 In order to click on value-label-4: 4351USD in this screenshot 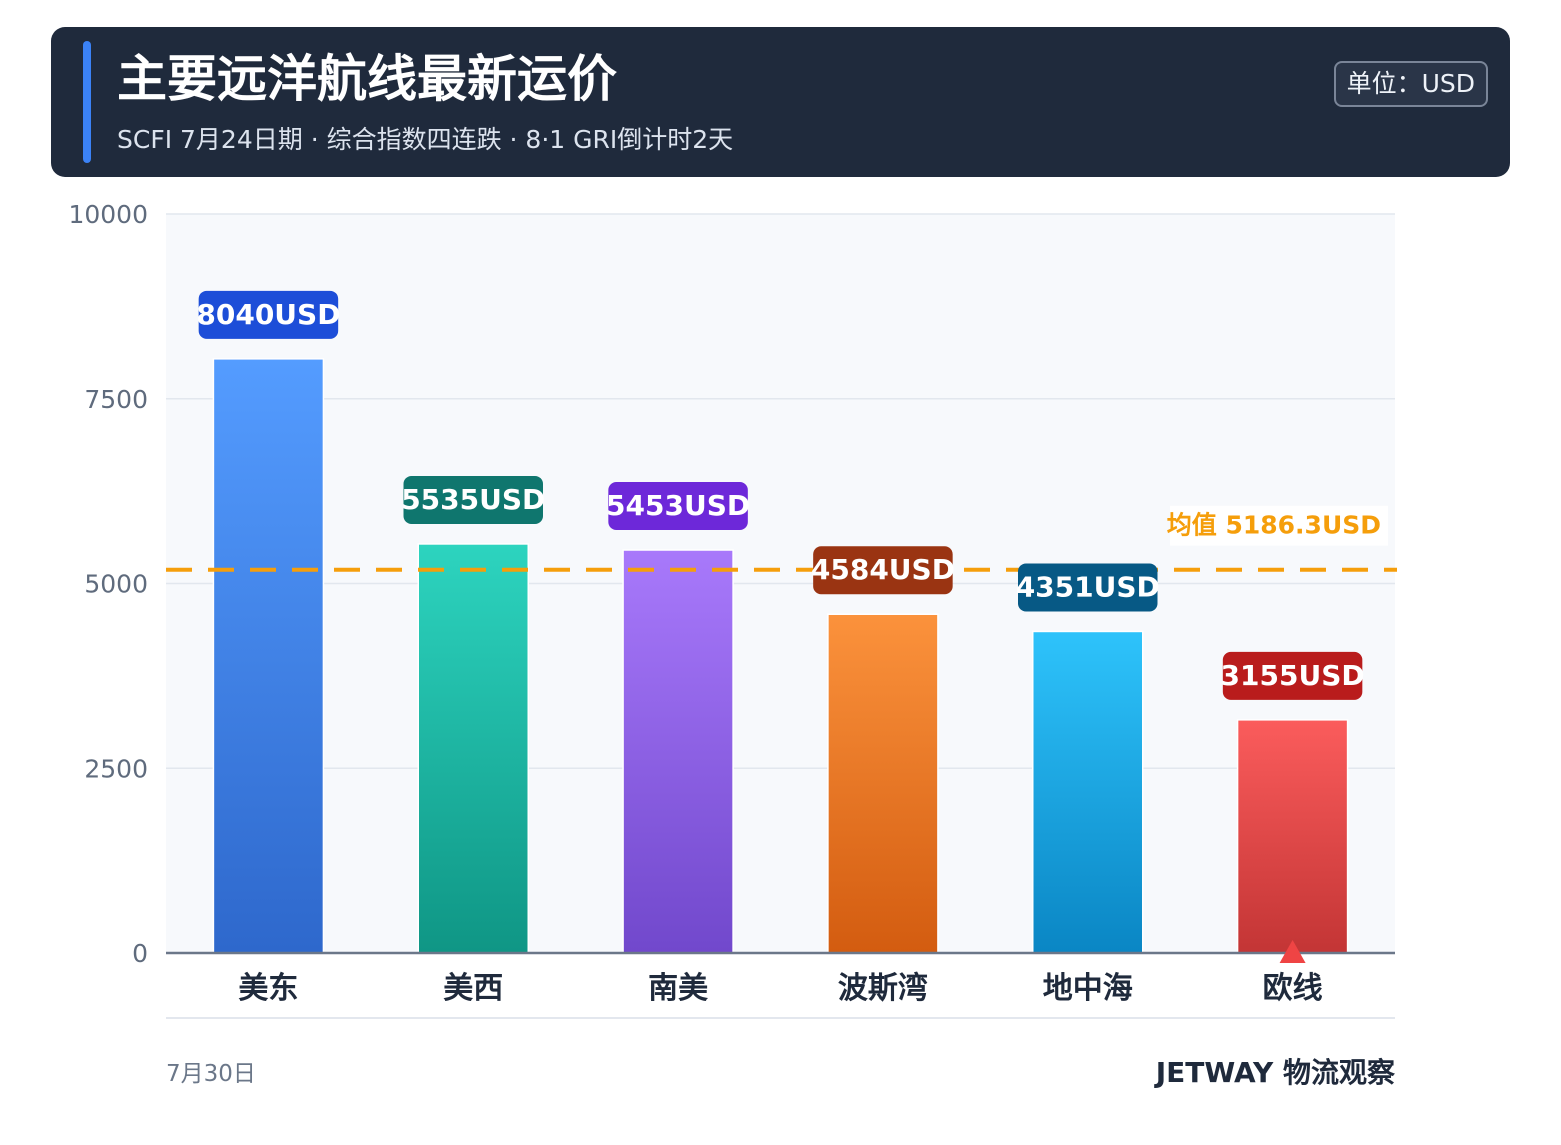, I will do `click(1088, 587)`.